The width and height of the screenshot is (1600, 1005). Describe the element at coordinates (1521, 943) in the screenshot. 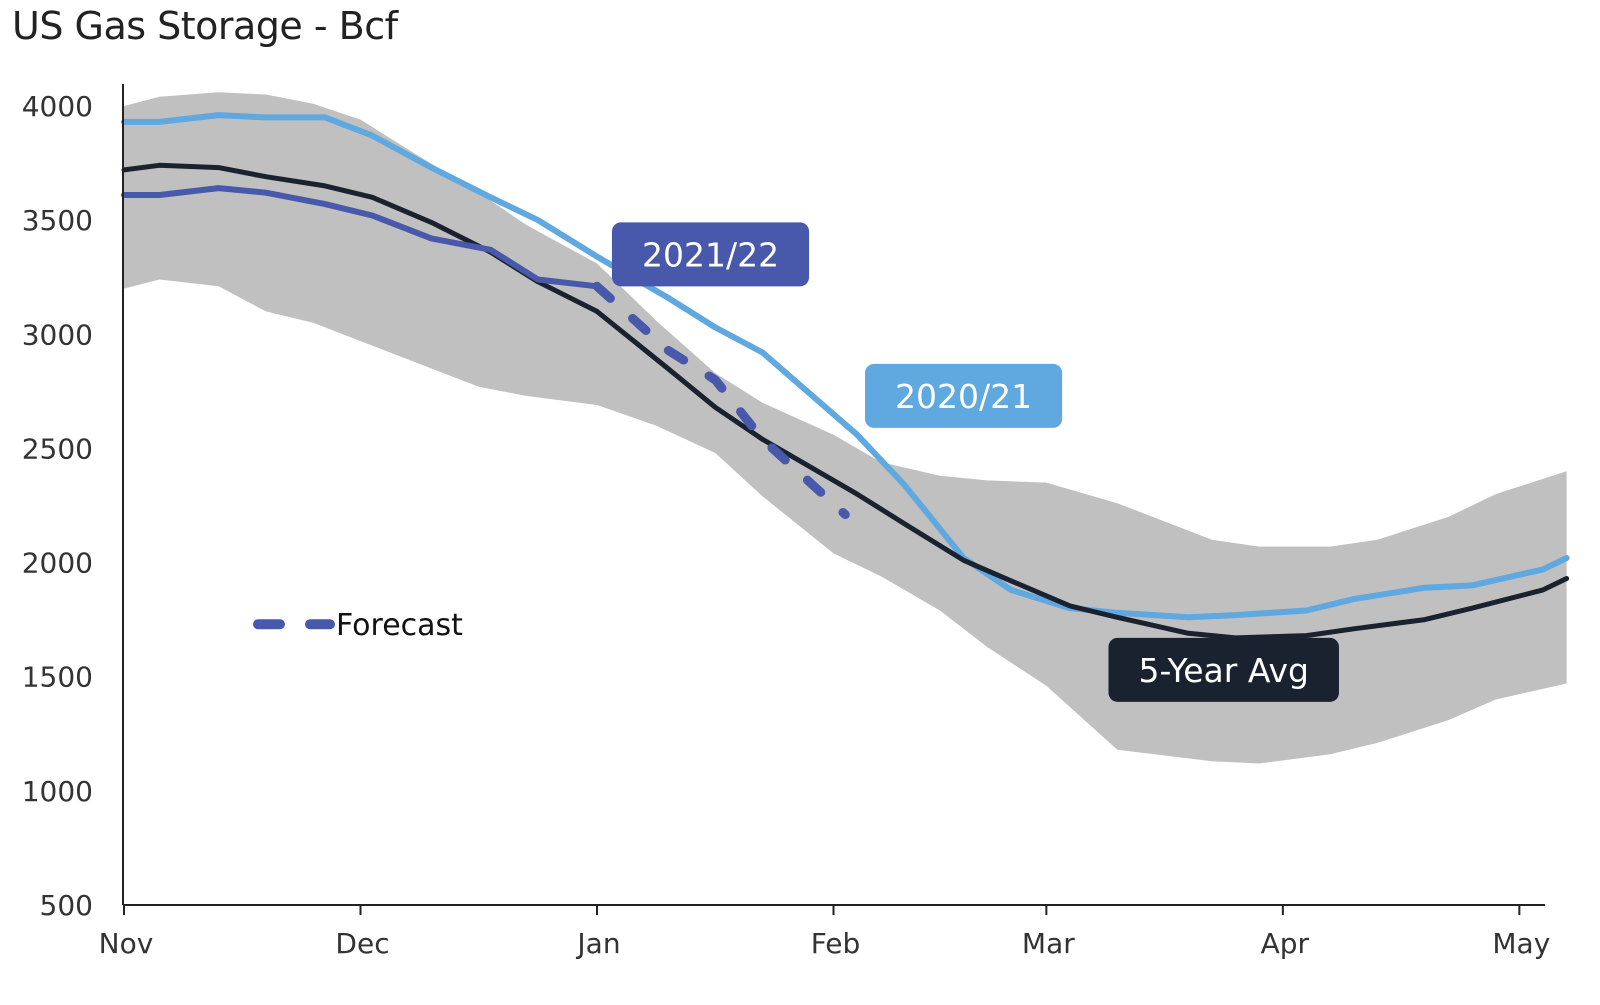

I see `x-tick-label: May` at that location.